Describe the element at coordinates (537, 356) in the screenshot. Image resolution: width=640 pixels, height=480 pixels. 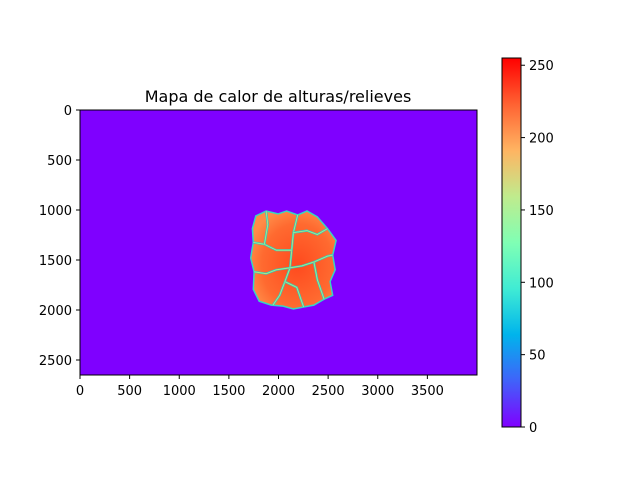
I see `colorbar-tick-label: 50` at that location.